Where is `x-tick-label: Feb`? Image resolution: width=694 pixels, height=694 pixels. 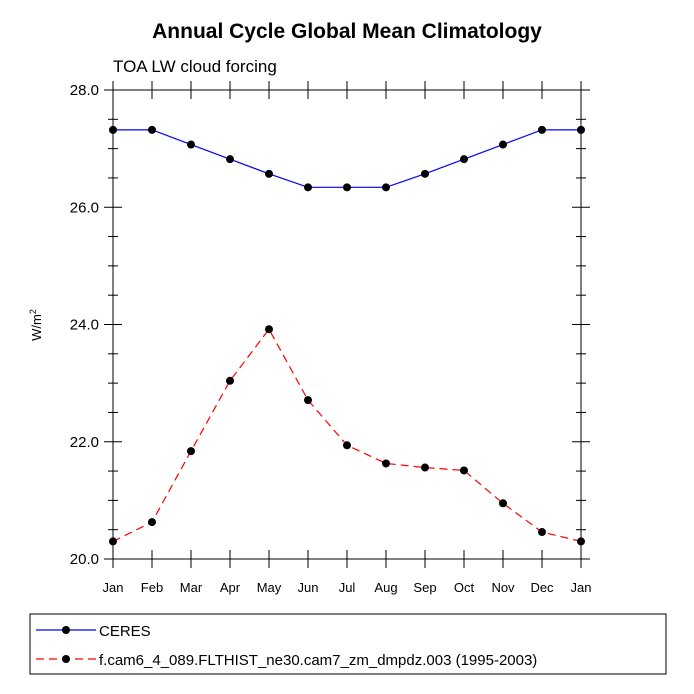 x-tick-label: Feb is located at coordinates (152, 587).